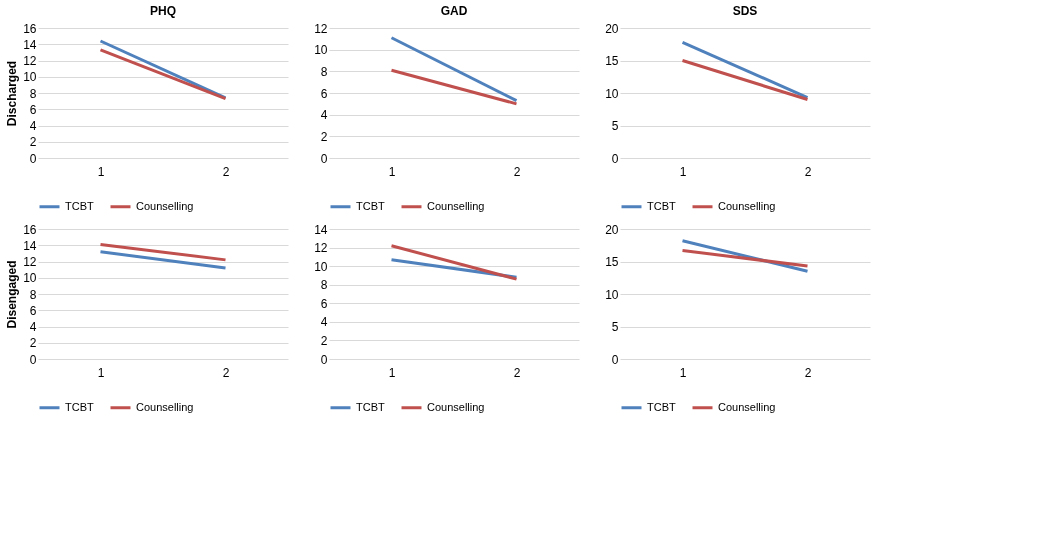 This screenshot has height=547, width=1044. Describe the element at coordinates (745, 11) in the screenshot. I see `chart-title: SDS` at that location.